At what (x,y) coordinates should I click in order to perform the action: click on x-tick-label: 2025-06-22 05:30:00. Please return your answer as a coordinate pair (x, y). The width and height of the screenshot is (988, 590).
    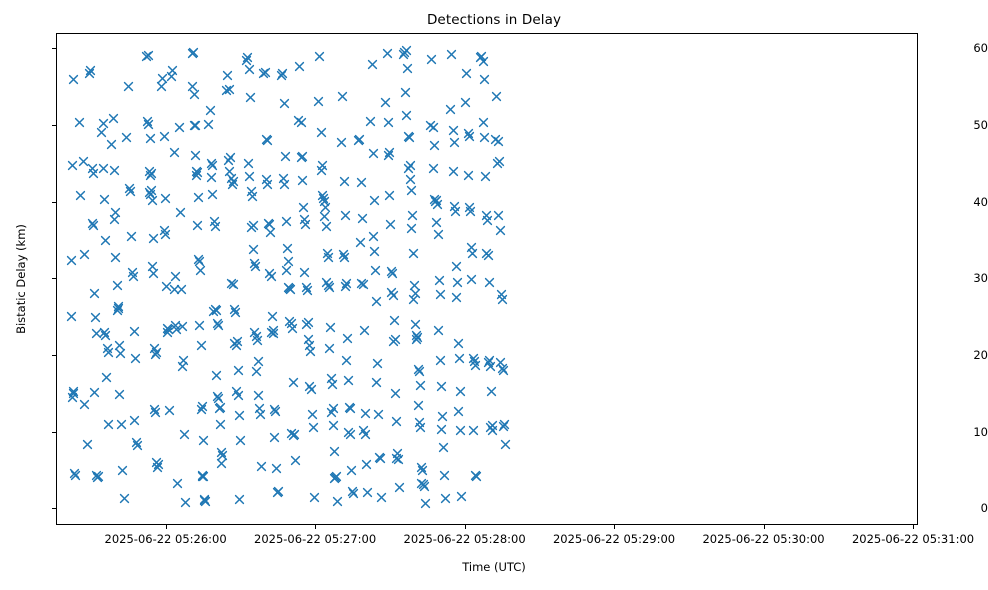
    Looking at the image, I should click on (763, 539).